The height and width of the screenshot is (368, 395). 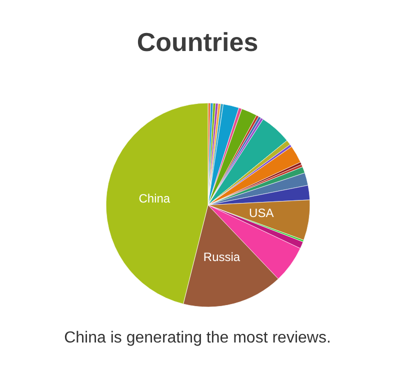 I want to click on slice-label: China, so click(x=154, y=198).